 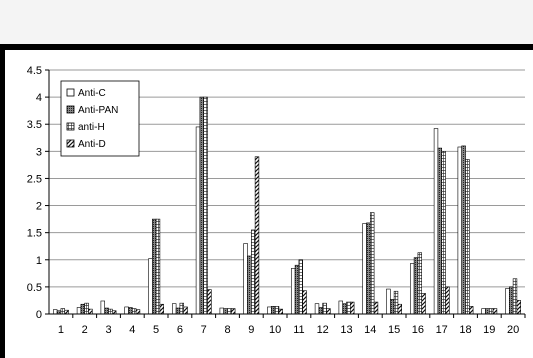 What do you see at coordinates (34, 179) in the screenshot?
I see `y-tick-label: 2.5` at bounding box center [34, 179].